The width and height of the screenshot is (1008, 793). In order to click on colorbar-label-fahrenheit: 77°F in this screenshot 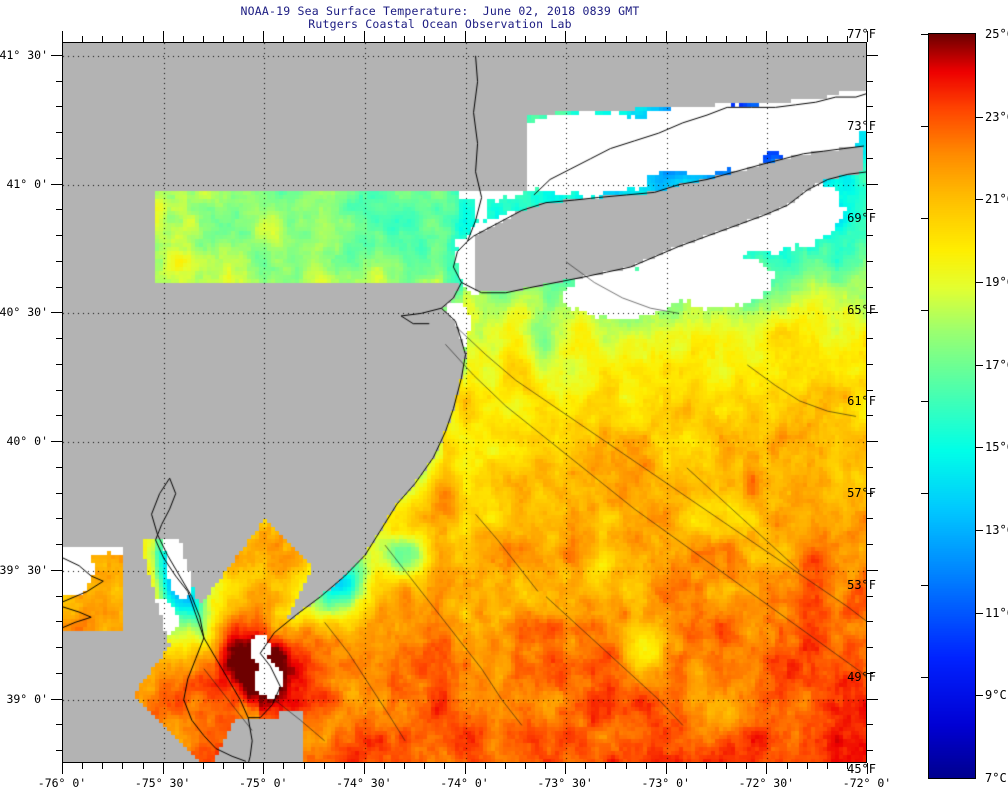, I will do `click(861, 34)`.